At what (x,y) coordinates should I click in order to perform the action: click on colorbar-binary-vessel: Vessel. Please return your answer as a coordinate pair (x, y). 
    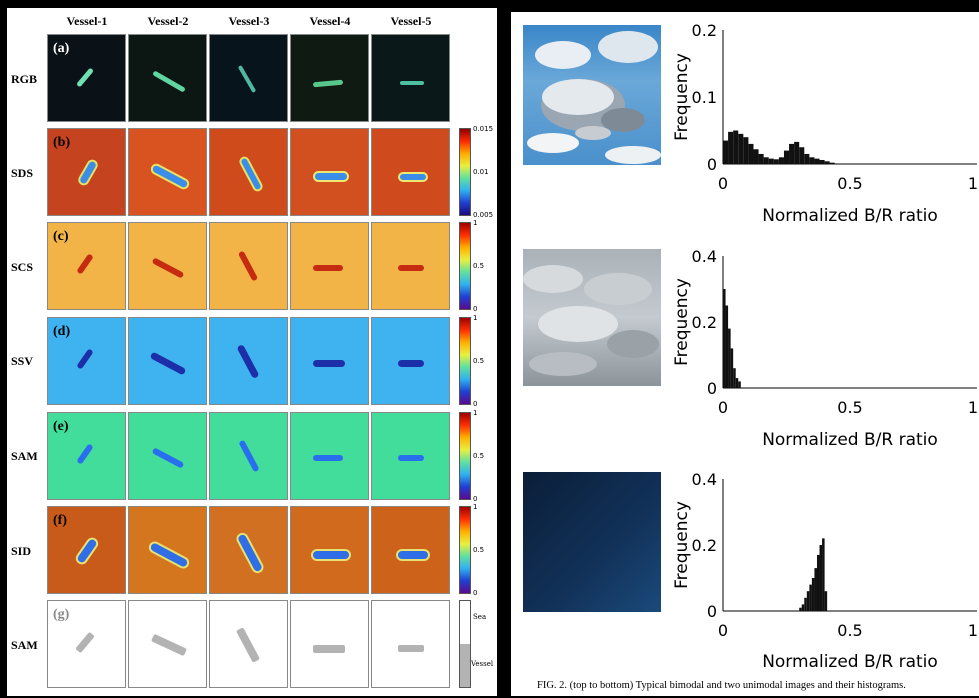
    Looking at the image, I should click on (482, 664).